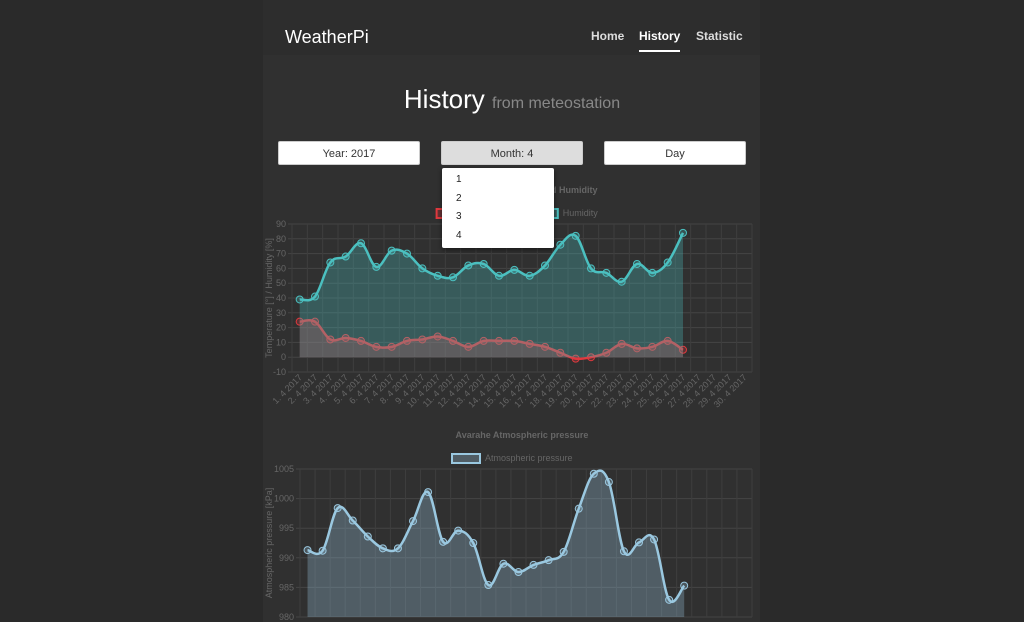 The image size is (1024, 622). What do you see at coordinates (286, 587) in the screenshot?
I see `y-tick-label: 985` at bounding box center [286, 587].